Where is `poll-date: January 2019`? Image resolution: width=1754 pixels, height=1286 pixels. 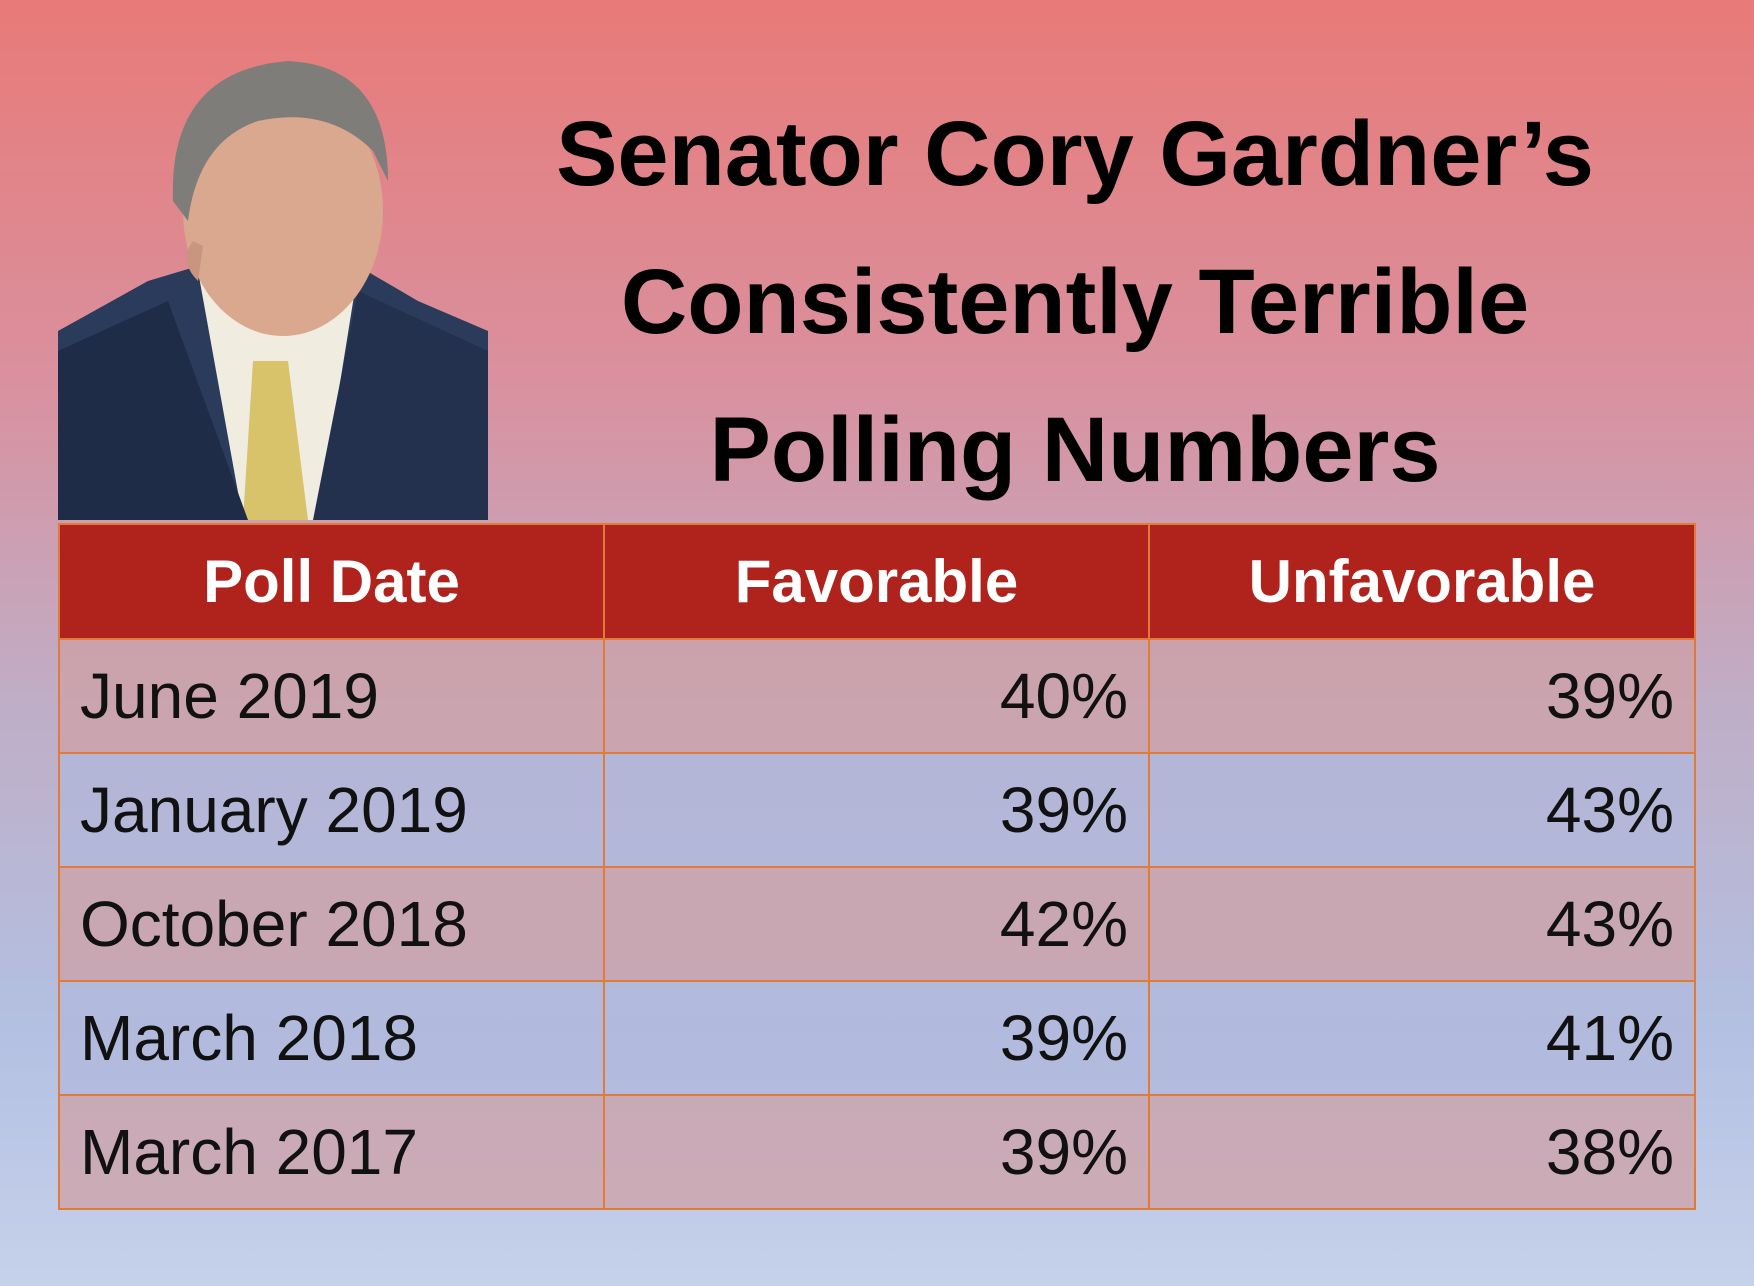 poll-date: January 2019 is located at coordinates (331, 810).